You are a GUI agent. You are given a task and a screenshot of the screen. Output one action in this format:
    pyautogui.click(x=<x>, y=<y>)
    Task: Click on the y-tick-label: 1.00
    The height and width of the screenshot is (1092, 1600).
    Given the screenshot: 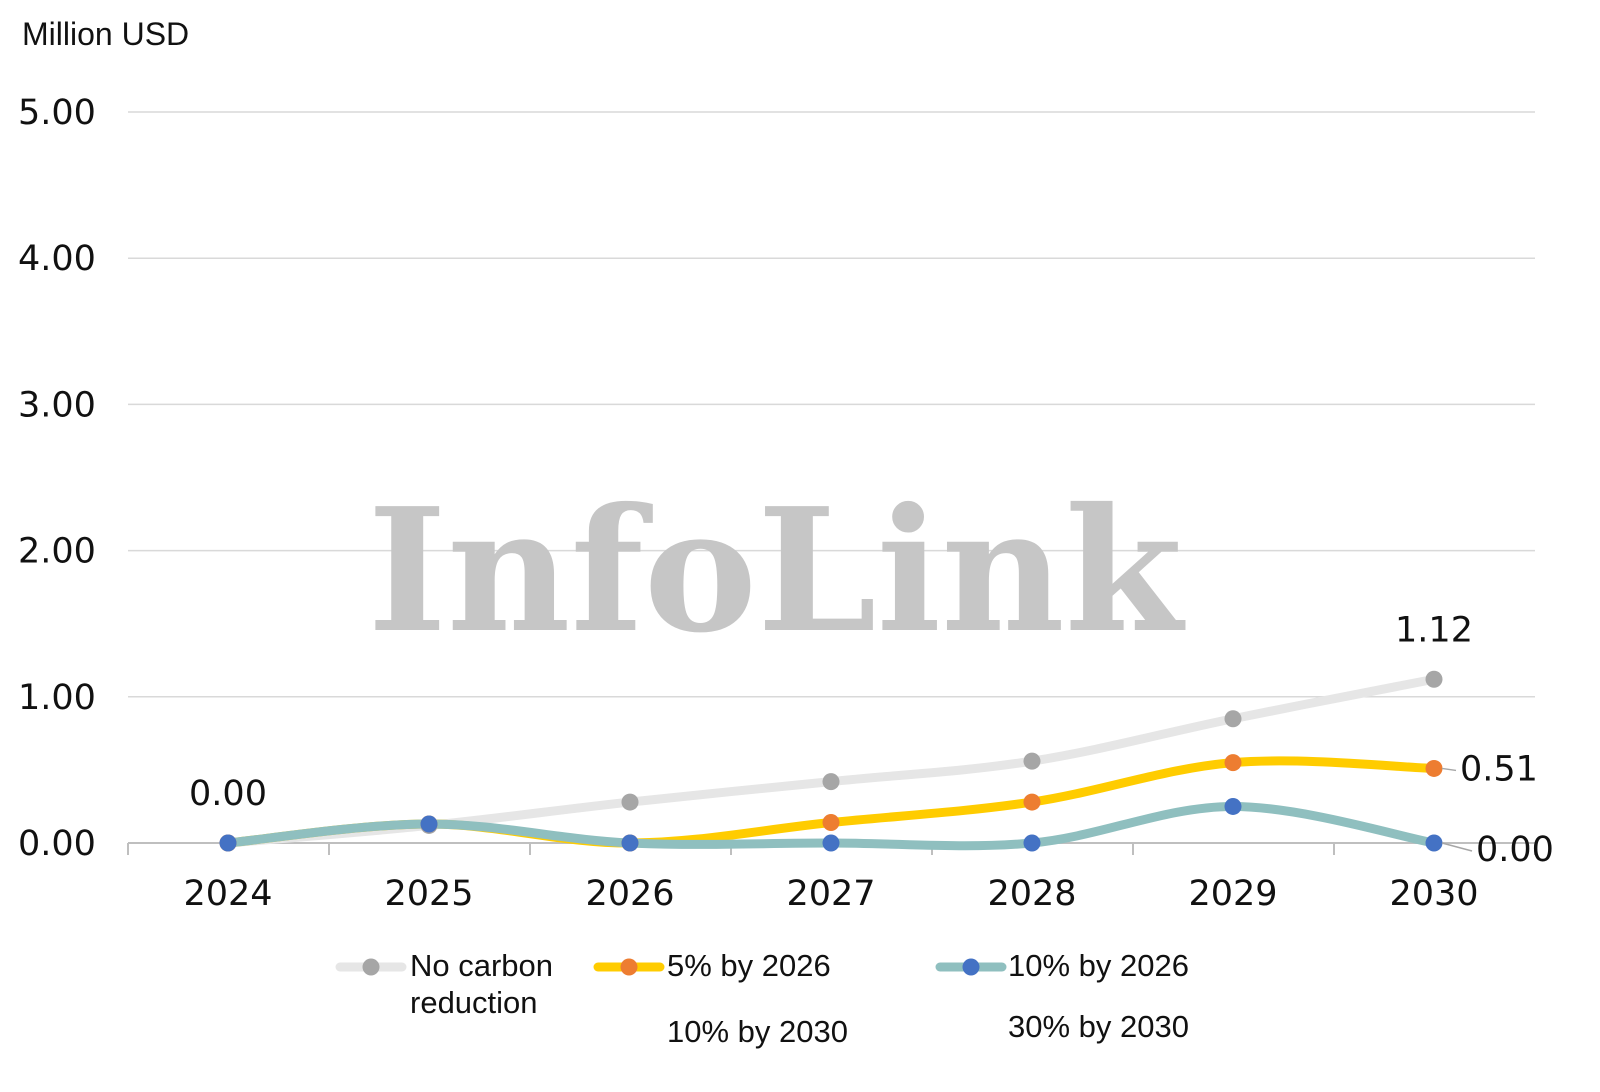 What is the action you would take?
    pyautogui.click(x=57, y=698)
    